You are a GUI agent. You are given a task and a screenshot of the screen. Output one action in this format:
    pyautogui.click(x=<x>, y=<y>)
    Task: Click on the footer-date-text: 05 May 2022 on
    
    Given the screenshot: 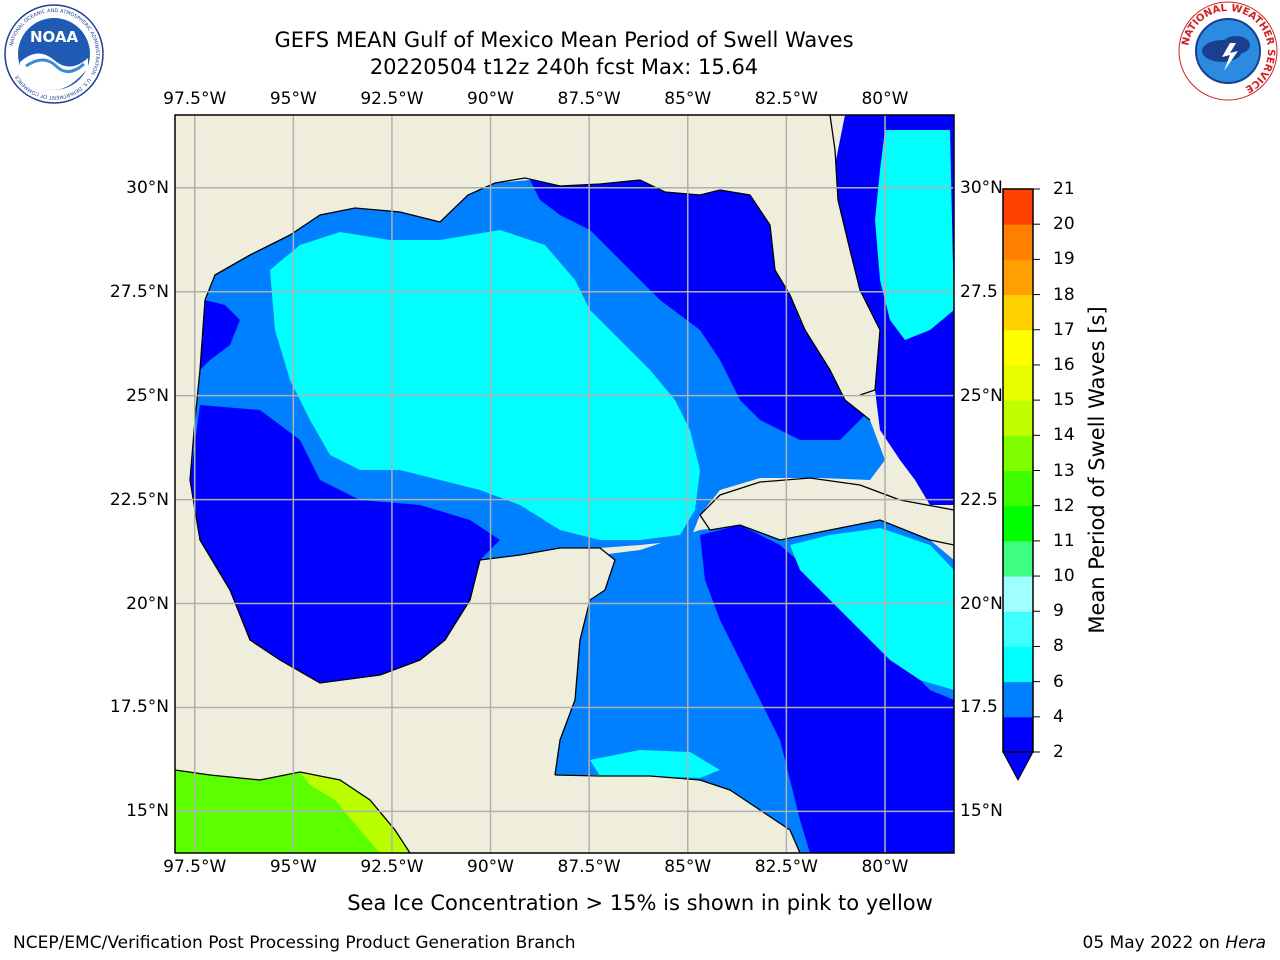 What is the action you would take?
    pyautogui.click(x=1154, y=943)
    